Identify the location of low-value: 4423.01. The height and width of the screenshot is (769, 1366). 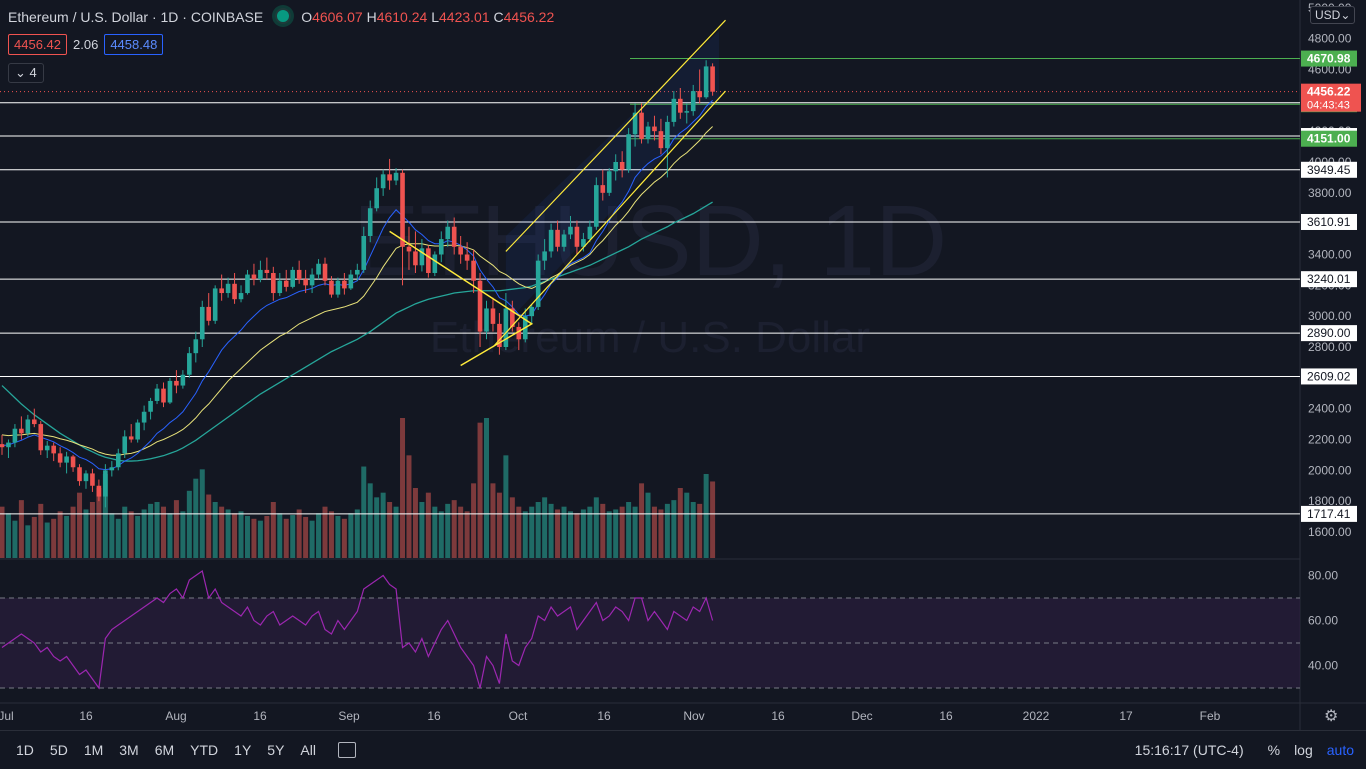
(464, 17).